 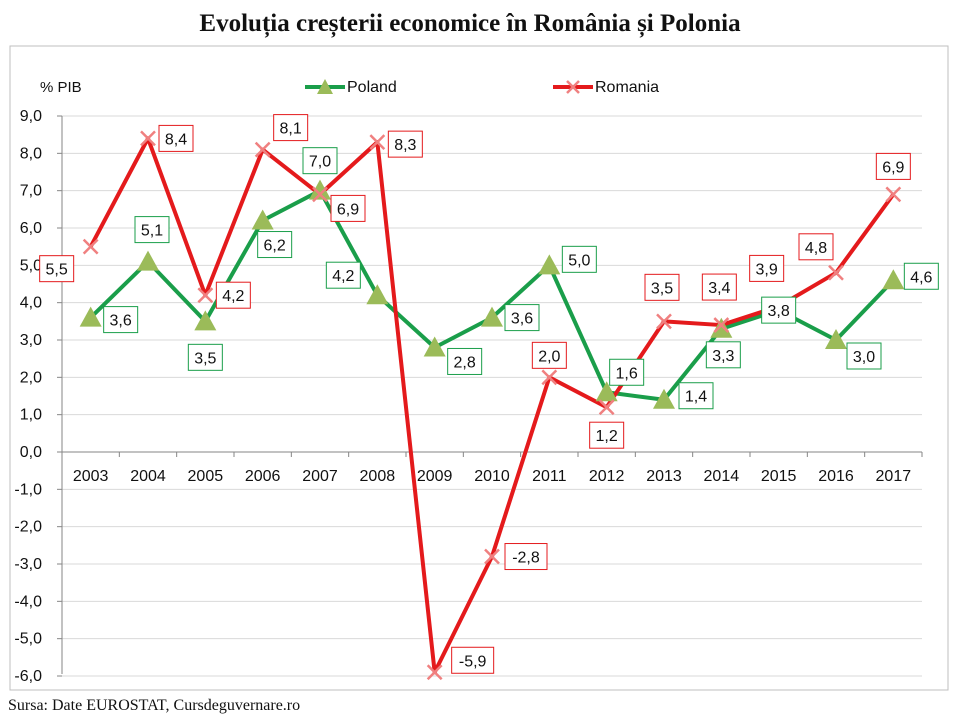 I want to click on y-tick-label: 3,0, so click(x=31, y=340).